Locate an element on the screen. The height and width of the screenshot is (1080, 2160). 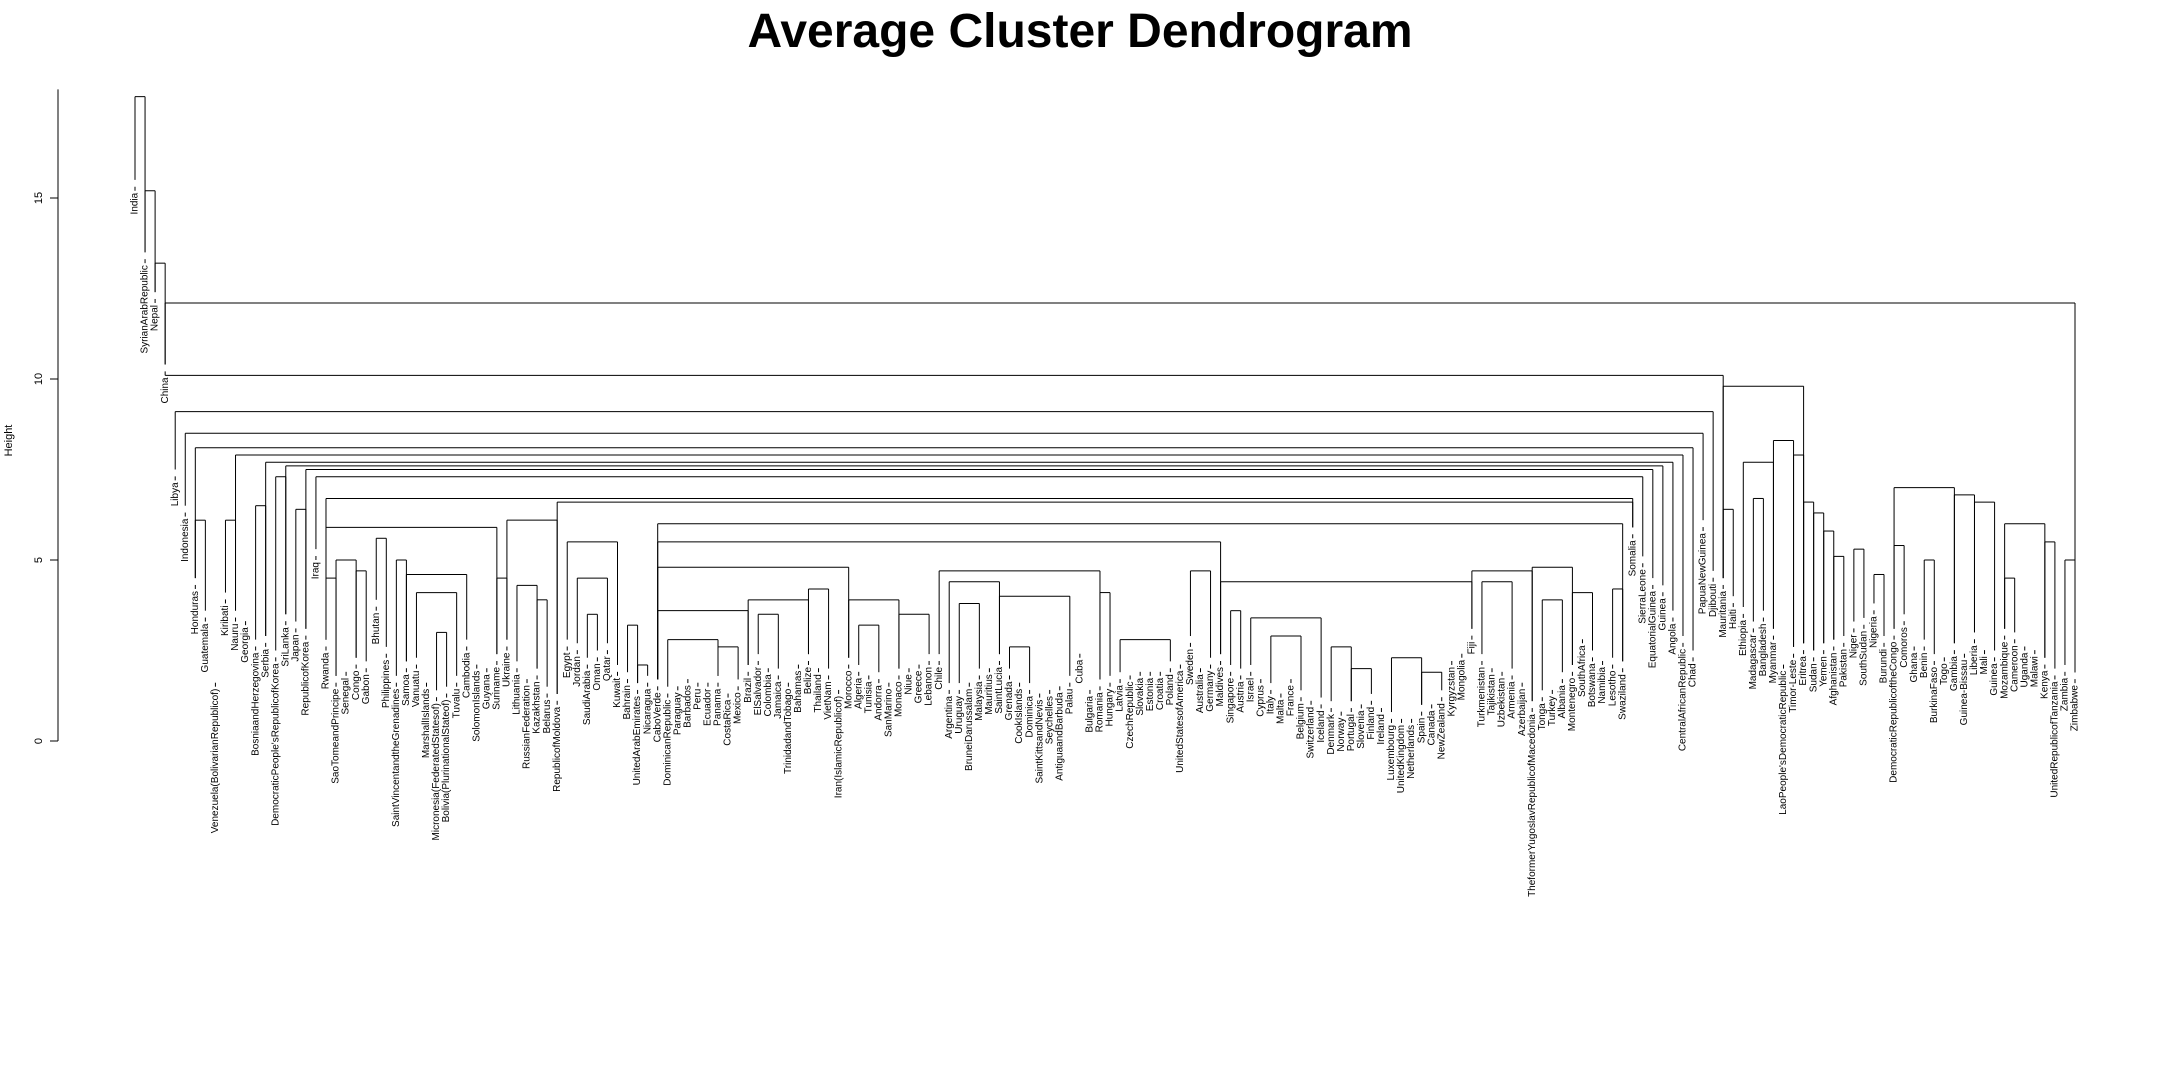
leaf-label: Mali is located at coordinates (1984, 665).